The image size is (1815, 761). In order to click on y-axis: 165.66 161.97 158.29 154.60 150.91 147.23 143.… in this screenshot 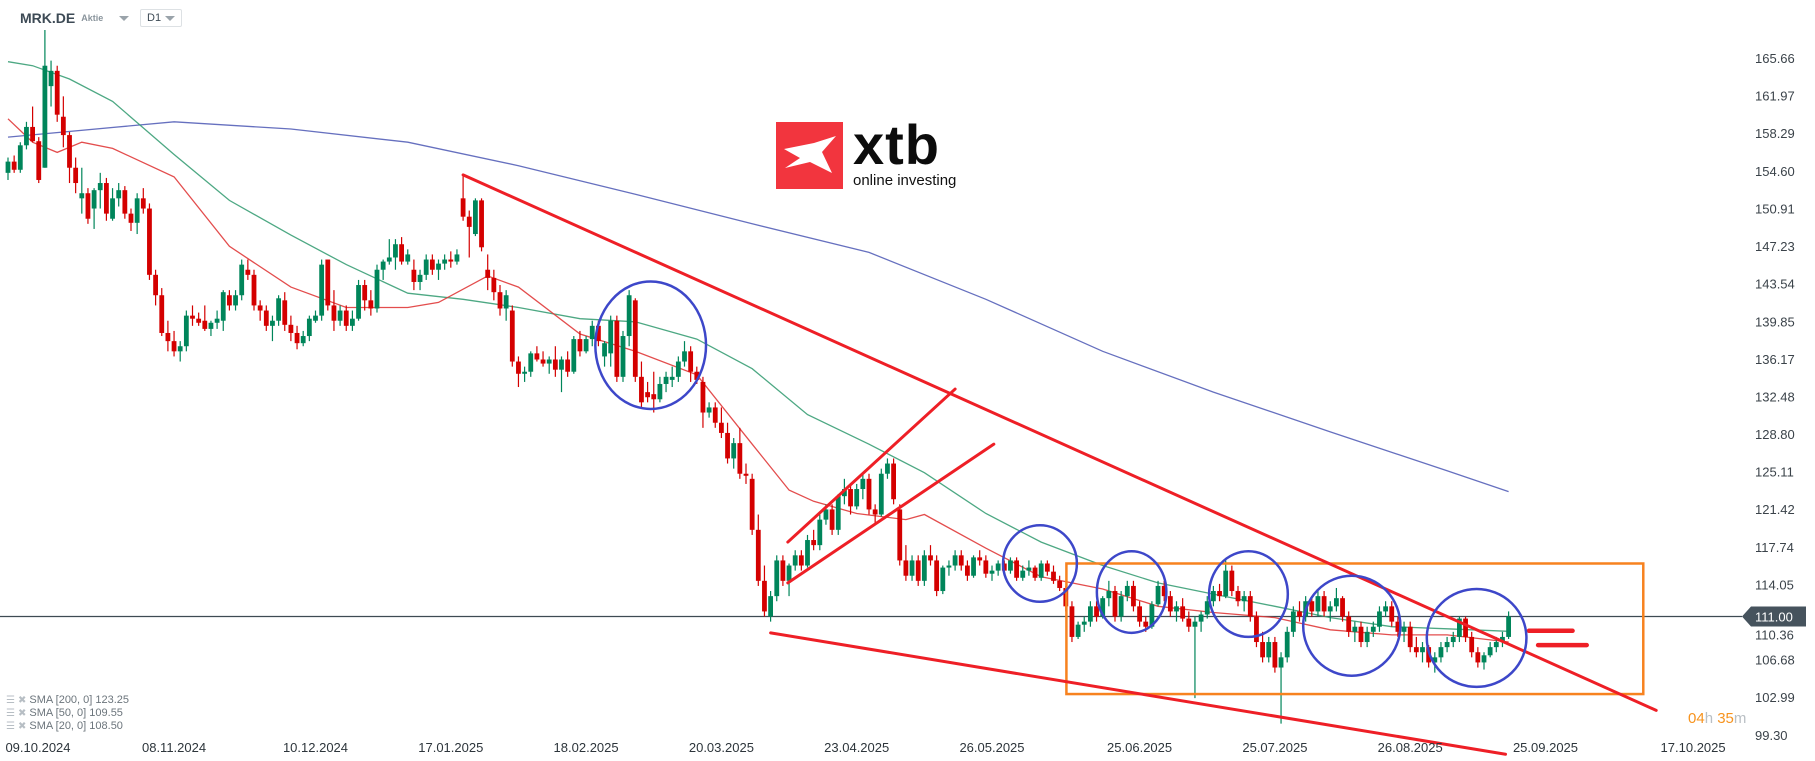, I will do `click(1775, 397)`.